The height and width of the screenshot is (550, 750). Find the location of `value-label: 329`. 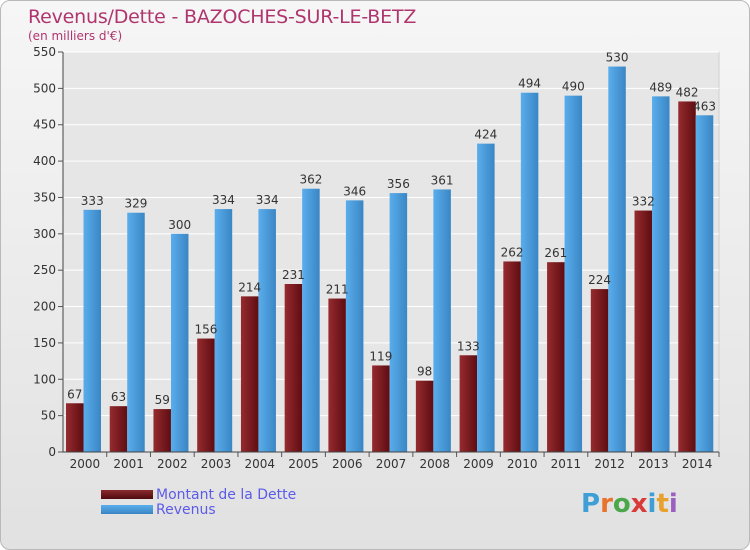

value-label: 329 is located at coordinates (136, 204).